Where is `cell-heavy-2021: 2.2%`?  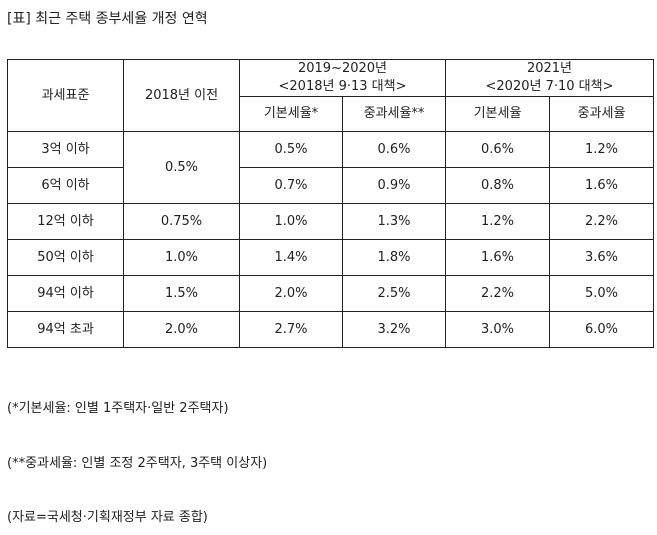 cell-heavy-2021: 2.2% is located at coordinates (601, 221).